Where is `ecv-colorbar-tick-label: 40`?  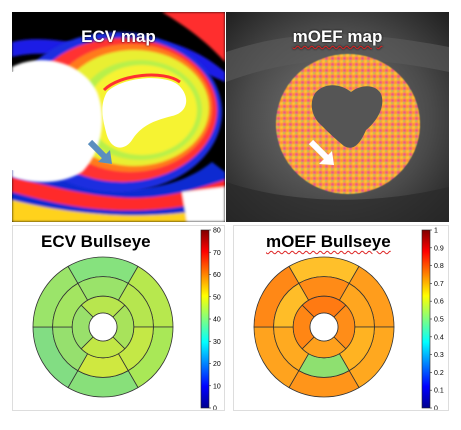
ecv-colorbar-tick-label: 40 is located at coordinates (217, 320).